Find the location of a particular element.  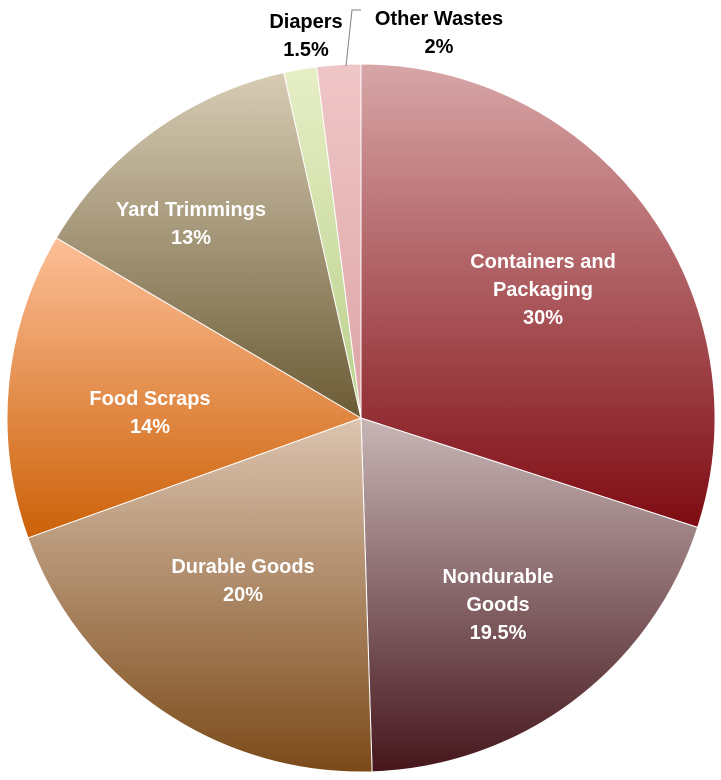

leader-line-other-wastes is located at coordinates (353, 38).